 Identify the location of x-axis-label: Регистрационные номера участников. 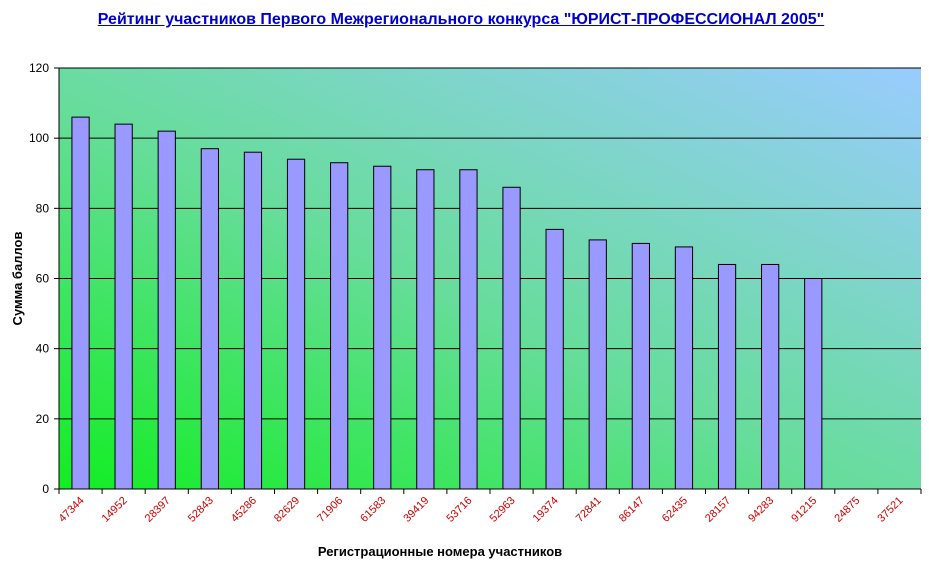
(440, 551).